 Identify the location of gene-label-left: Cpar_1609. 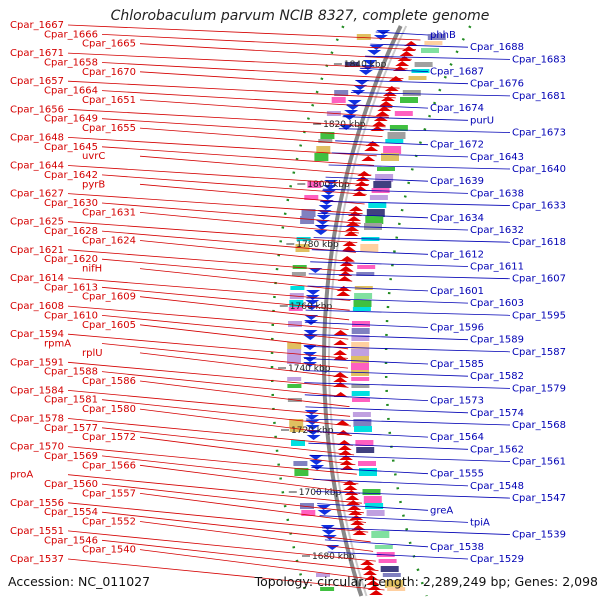
(109, 297).